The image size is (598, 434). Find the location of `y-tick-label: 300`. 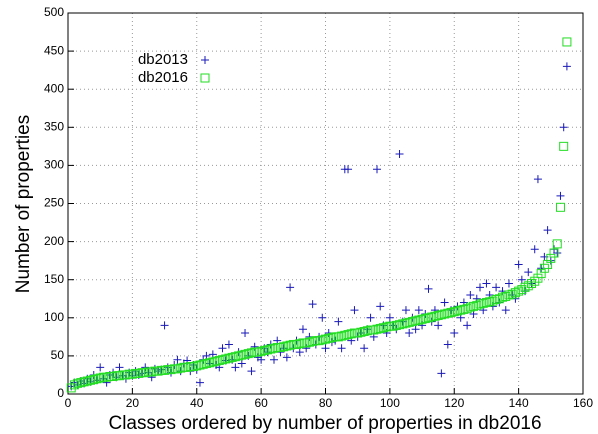

y-tick-label: 300 is located at coordinates (54, 165).